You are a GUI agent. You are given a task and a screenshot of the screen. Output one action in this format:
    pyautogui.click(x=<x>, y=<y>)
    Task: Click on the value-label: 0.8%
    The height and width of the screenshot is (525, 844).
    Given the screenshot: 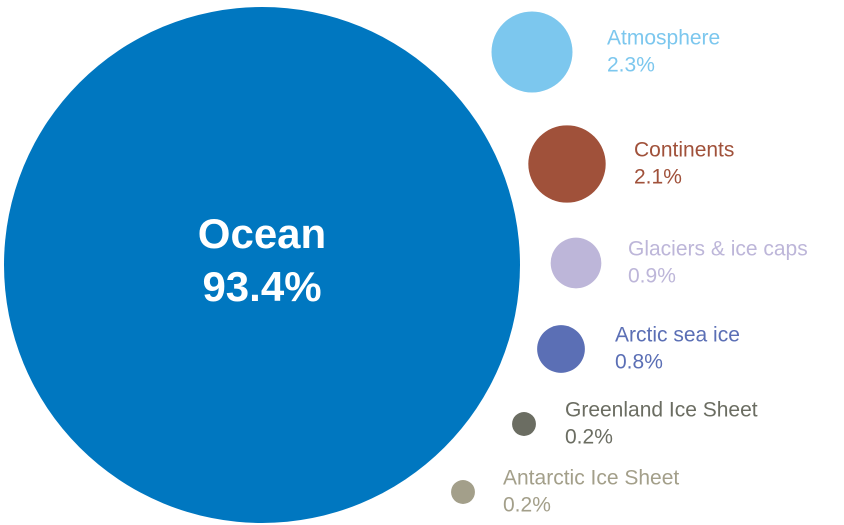 What is the action you would take?
    pyautogui.click(x=639, y=362)
    